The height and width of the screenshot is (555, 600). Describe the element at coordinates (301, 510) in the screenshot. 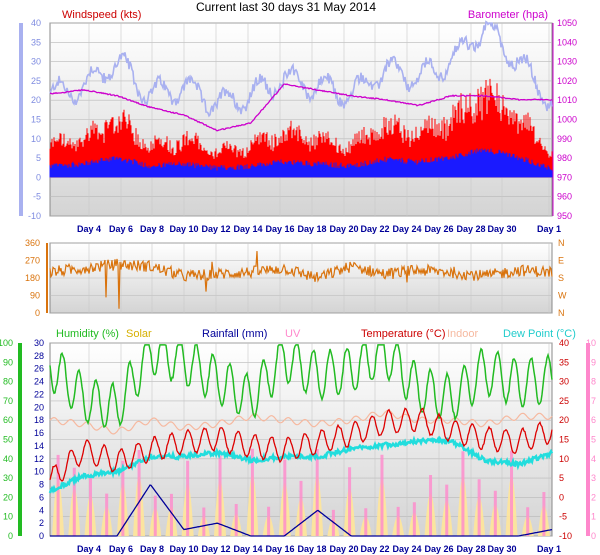

I see `rainfall-series` at that location.